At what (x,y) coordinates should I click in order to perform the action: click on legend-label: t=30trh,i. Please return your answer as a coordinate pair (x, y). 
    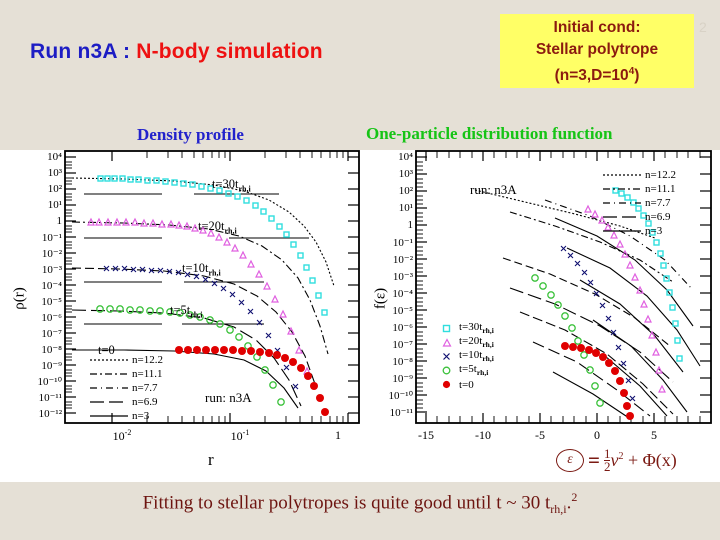
    Looking at the image, I should click on (476, 328).